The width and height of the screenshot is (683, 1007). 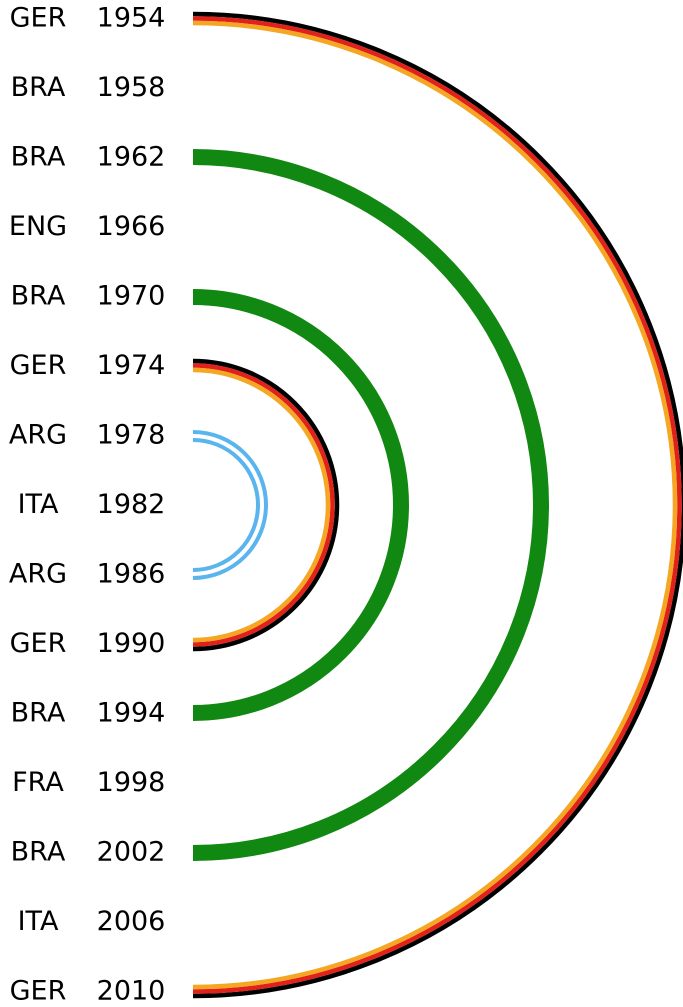 What do you see at coordinates (131, 365) in the screenshot?
I see `year-label: 1974` at bounding box center [131, 365].